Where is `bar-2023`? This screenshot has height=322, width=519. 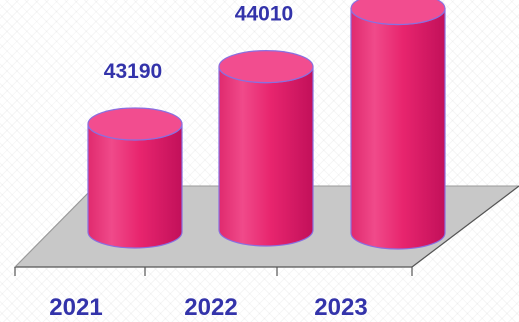
bar-2023 is located at coordinates (398, 125).